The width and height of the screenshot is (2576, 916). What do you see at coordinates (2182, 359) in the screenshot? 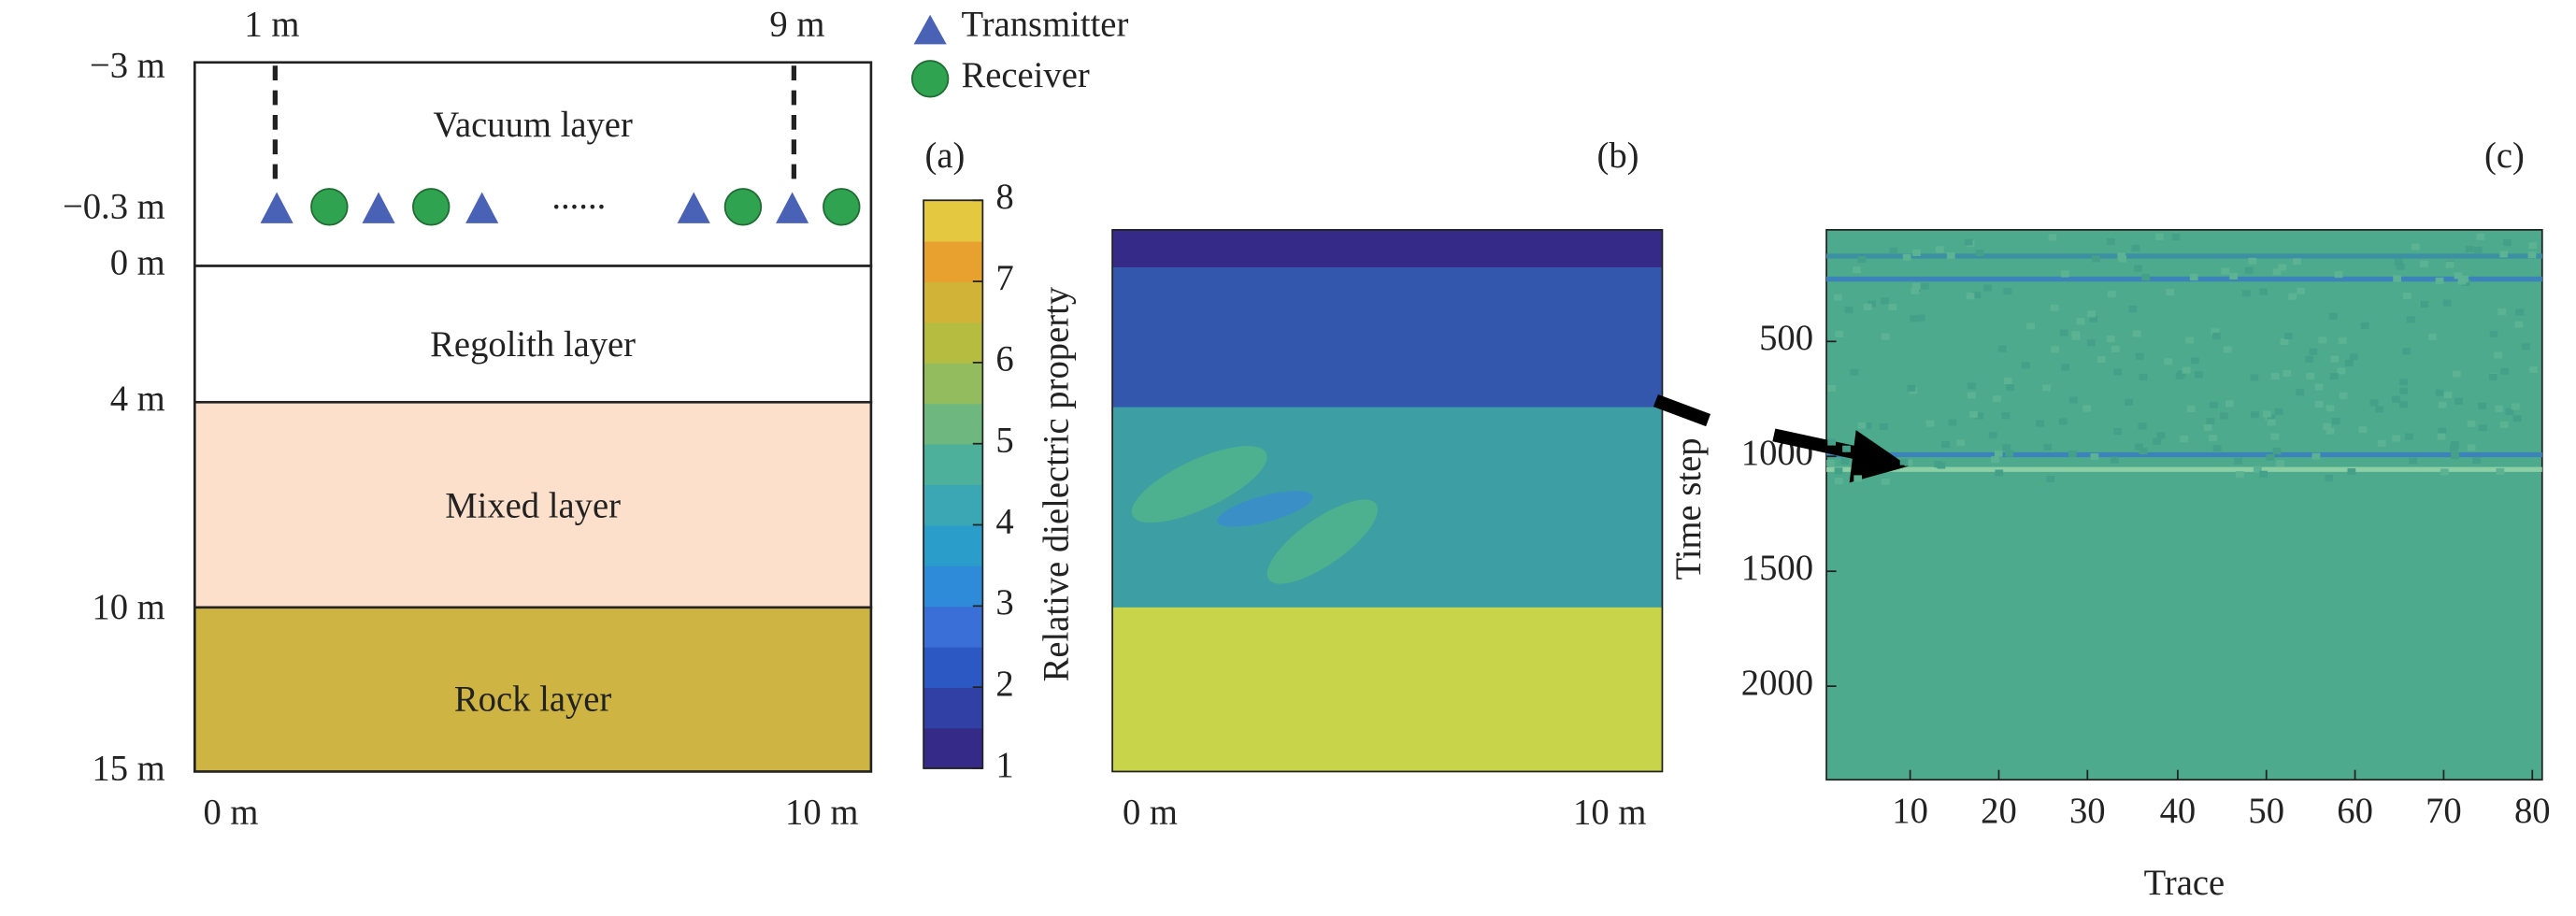
I see `noise` at bounding box center [2182, 359].